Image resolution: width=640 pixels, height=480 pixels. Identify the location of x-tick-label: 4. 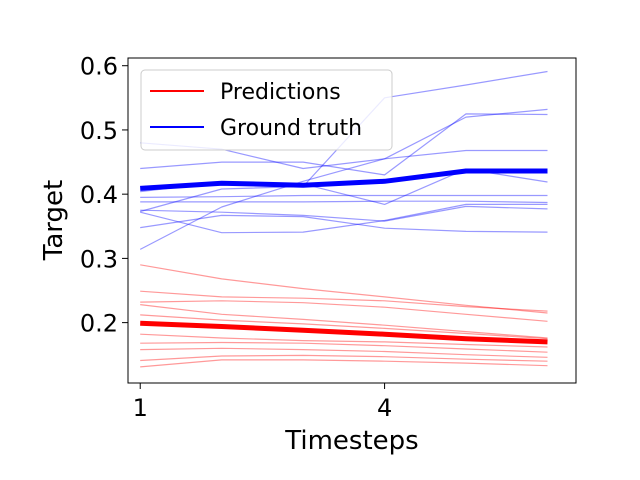
(384, 408).